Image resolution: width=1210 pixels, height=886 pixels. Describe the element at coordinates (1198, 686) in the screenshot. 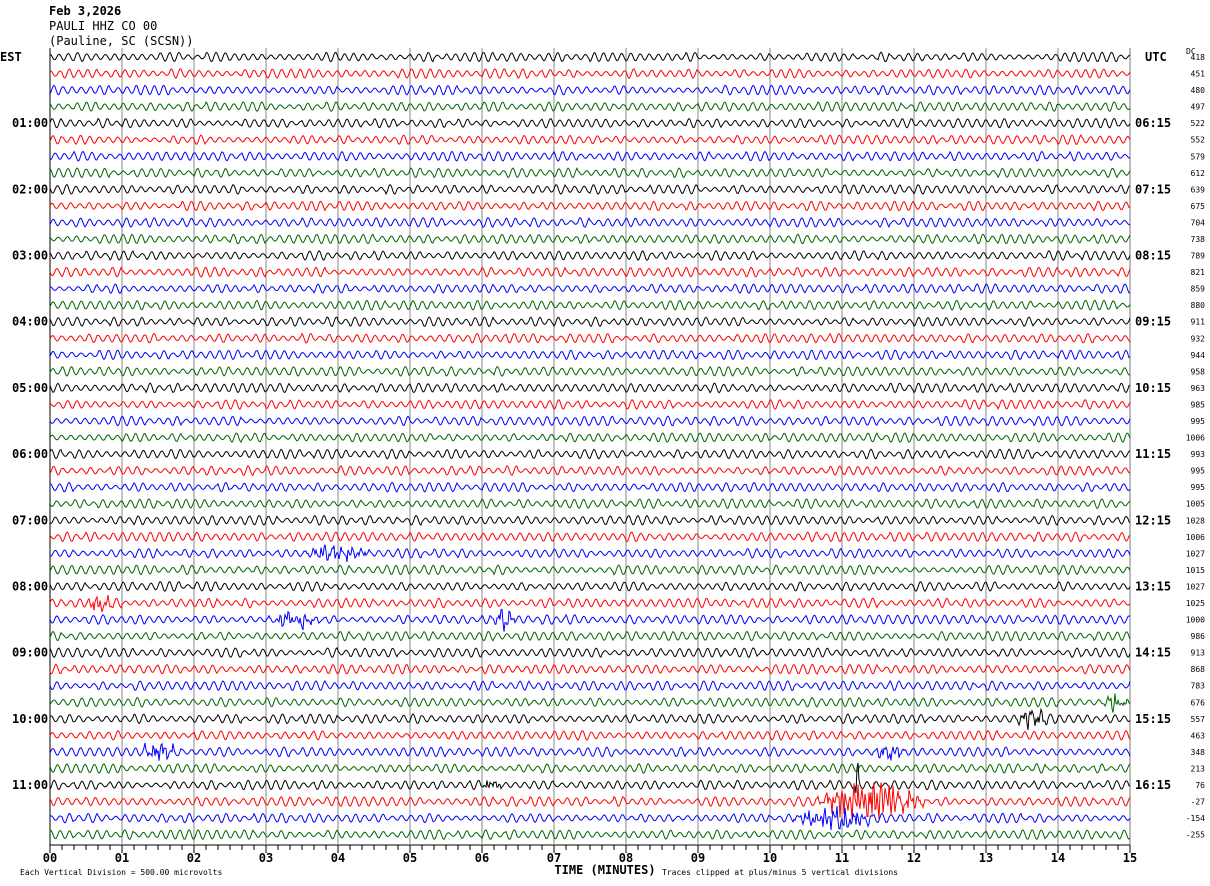

I see `dc-offset-label: 783` at that location.